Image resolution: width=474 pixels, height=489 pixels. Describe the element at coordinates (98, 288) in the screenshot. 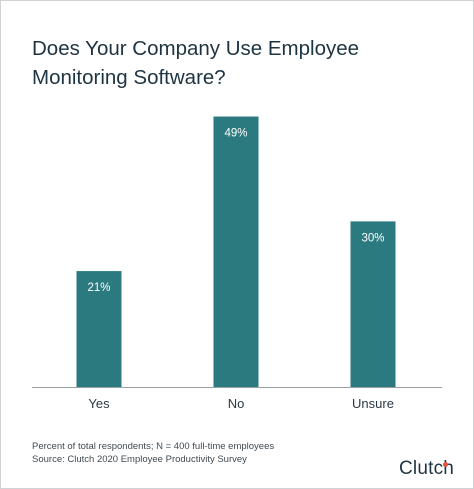

I see `data-label-yes: 21%` at that location.